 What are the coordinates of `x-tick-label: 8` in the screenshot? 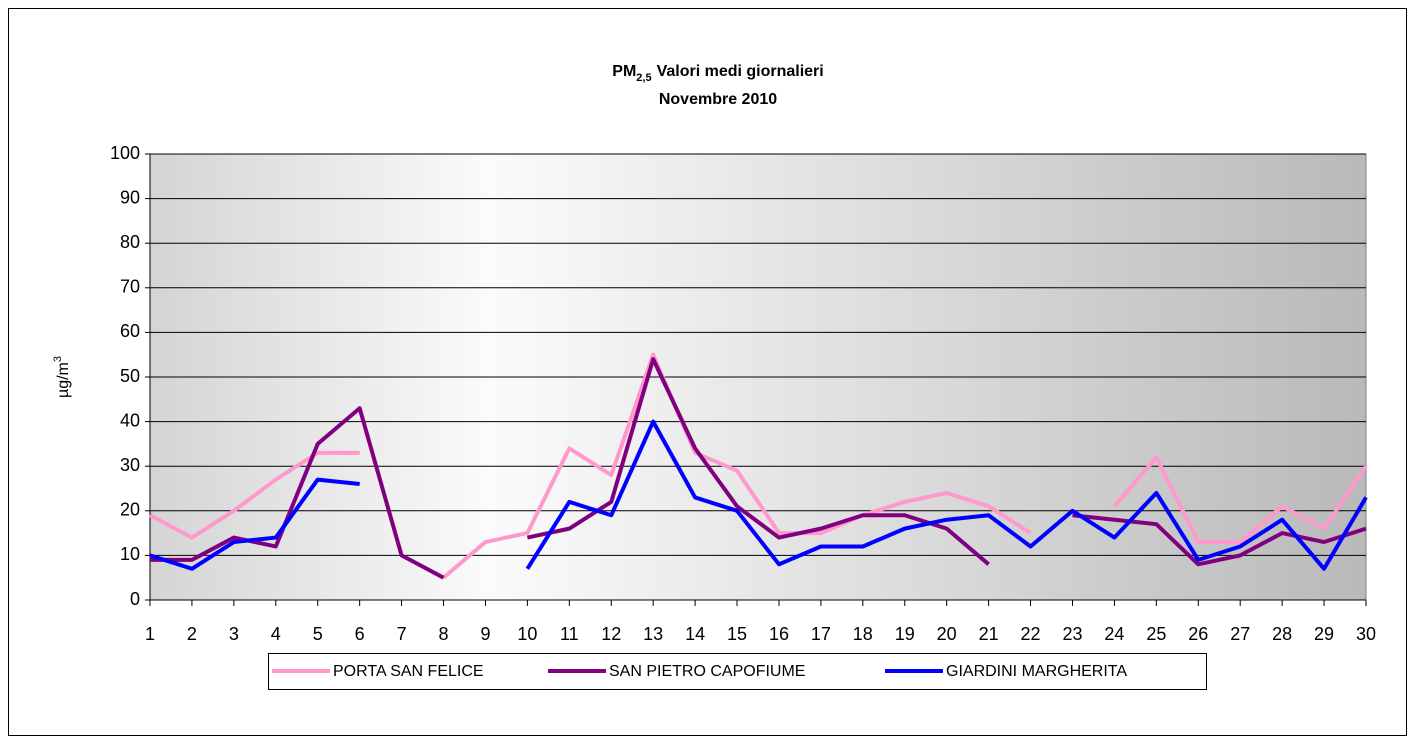 It's located at (444, 634).